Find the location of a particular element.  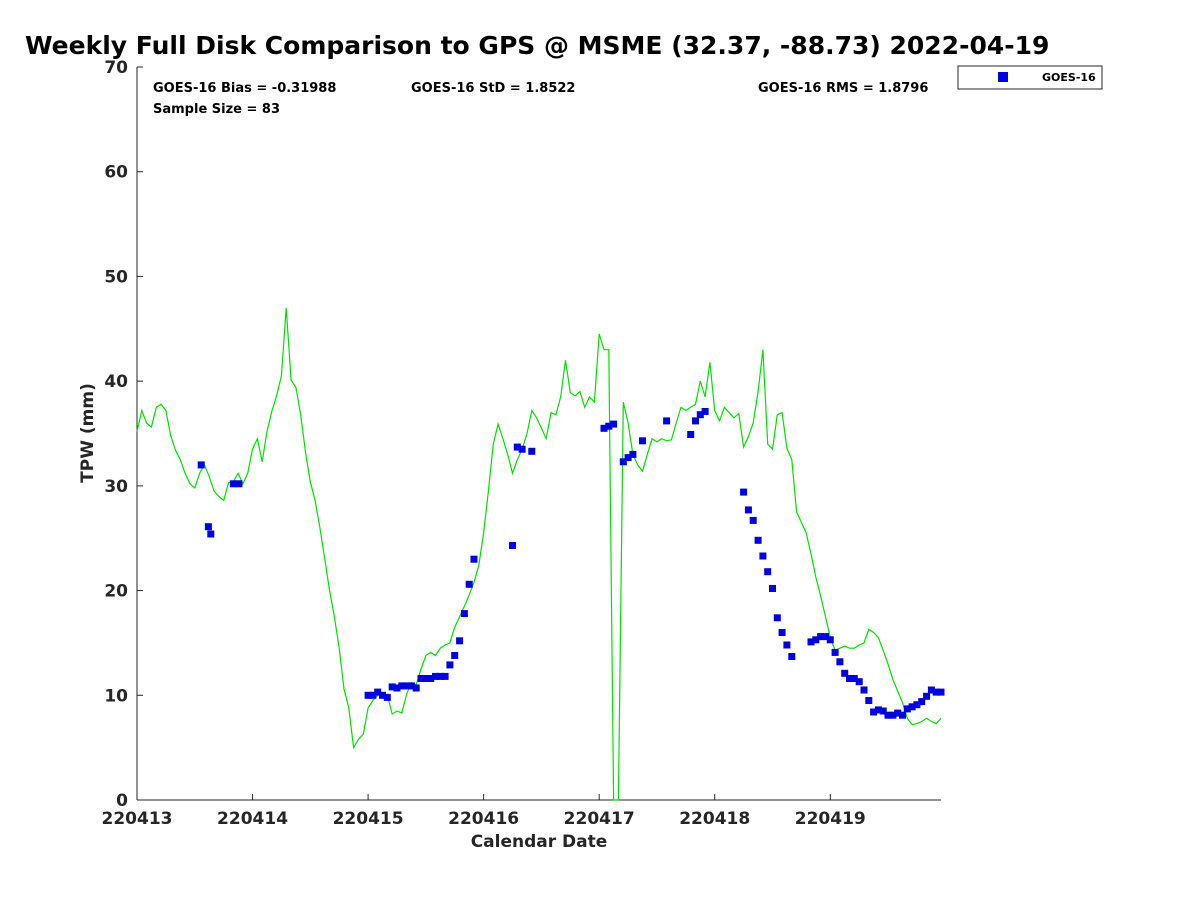

y-tick-label: 20 is located at coordinates (116, 592).